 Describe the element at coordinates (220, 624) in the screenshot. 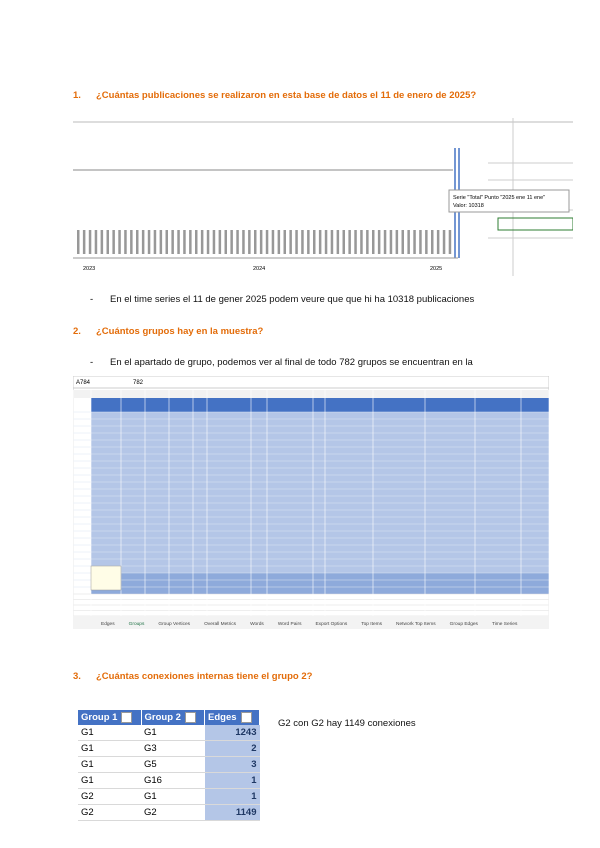

I see `sheet-tab: Overall Metrics` at that location.